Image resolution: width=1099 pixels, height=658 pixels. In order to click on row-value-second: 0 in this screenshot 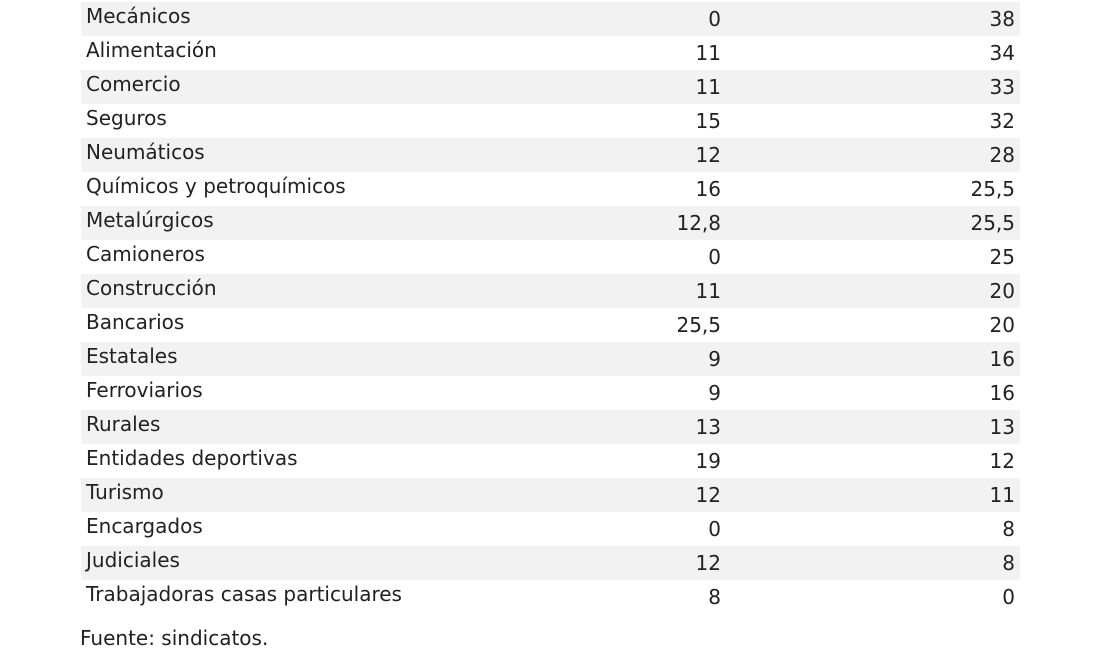, I will do `click(1008, 597)`.